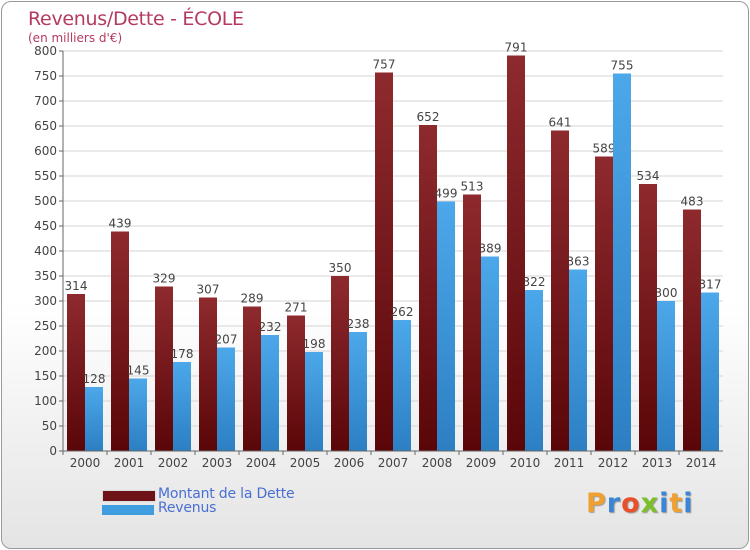 This screenshot has width=750, height=550. Describe the element at coordinates (296, 308) in the screenshot. I see `debt-value-label: 271` at that location.